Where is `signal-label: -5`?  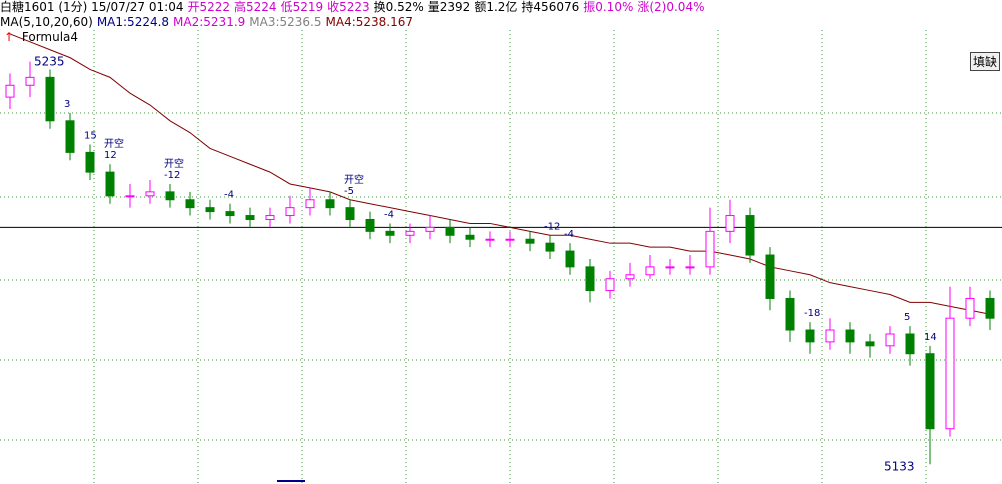
signal-label: -5 is located at coordinates (349, 191).